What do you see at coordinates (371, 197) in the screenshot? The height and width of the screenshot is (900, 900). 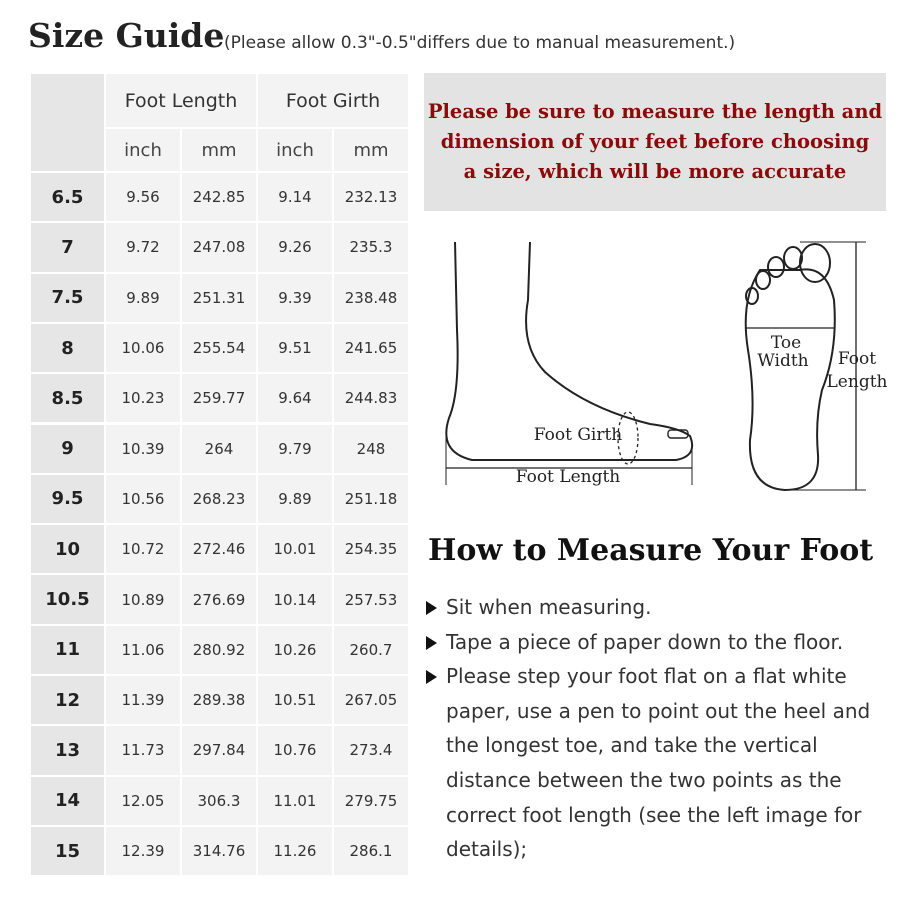 I see `value-cell: 232.13` at bounding box center [371, 197].